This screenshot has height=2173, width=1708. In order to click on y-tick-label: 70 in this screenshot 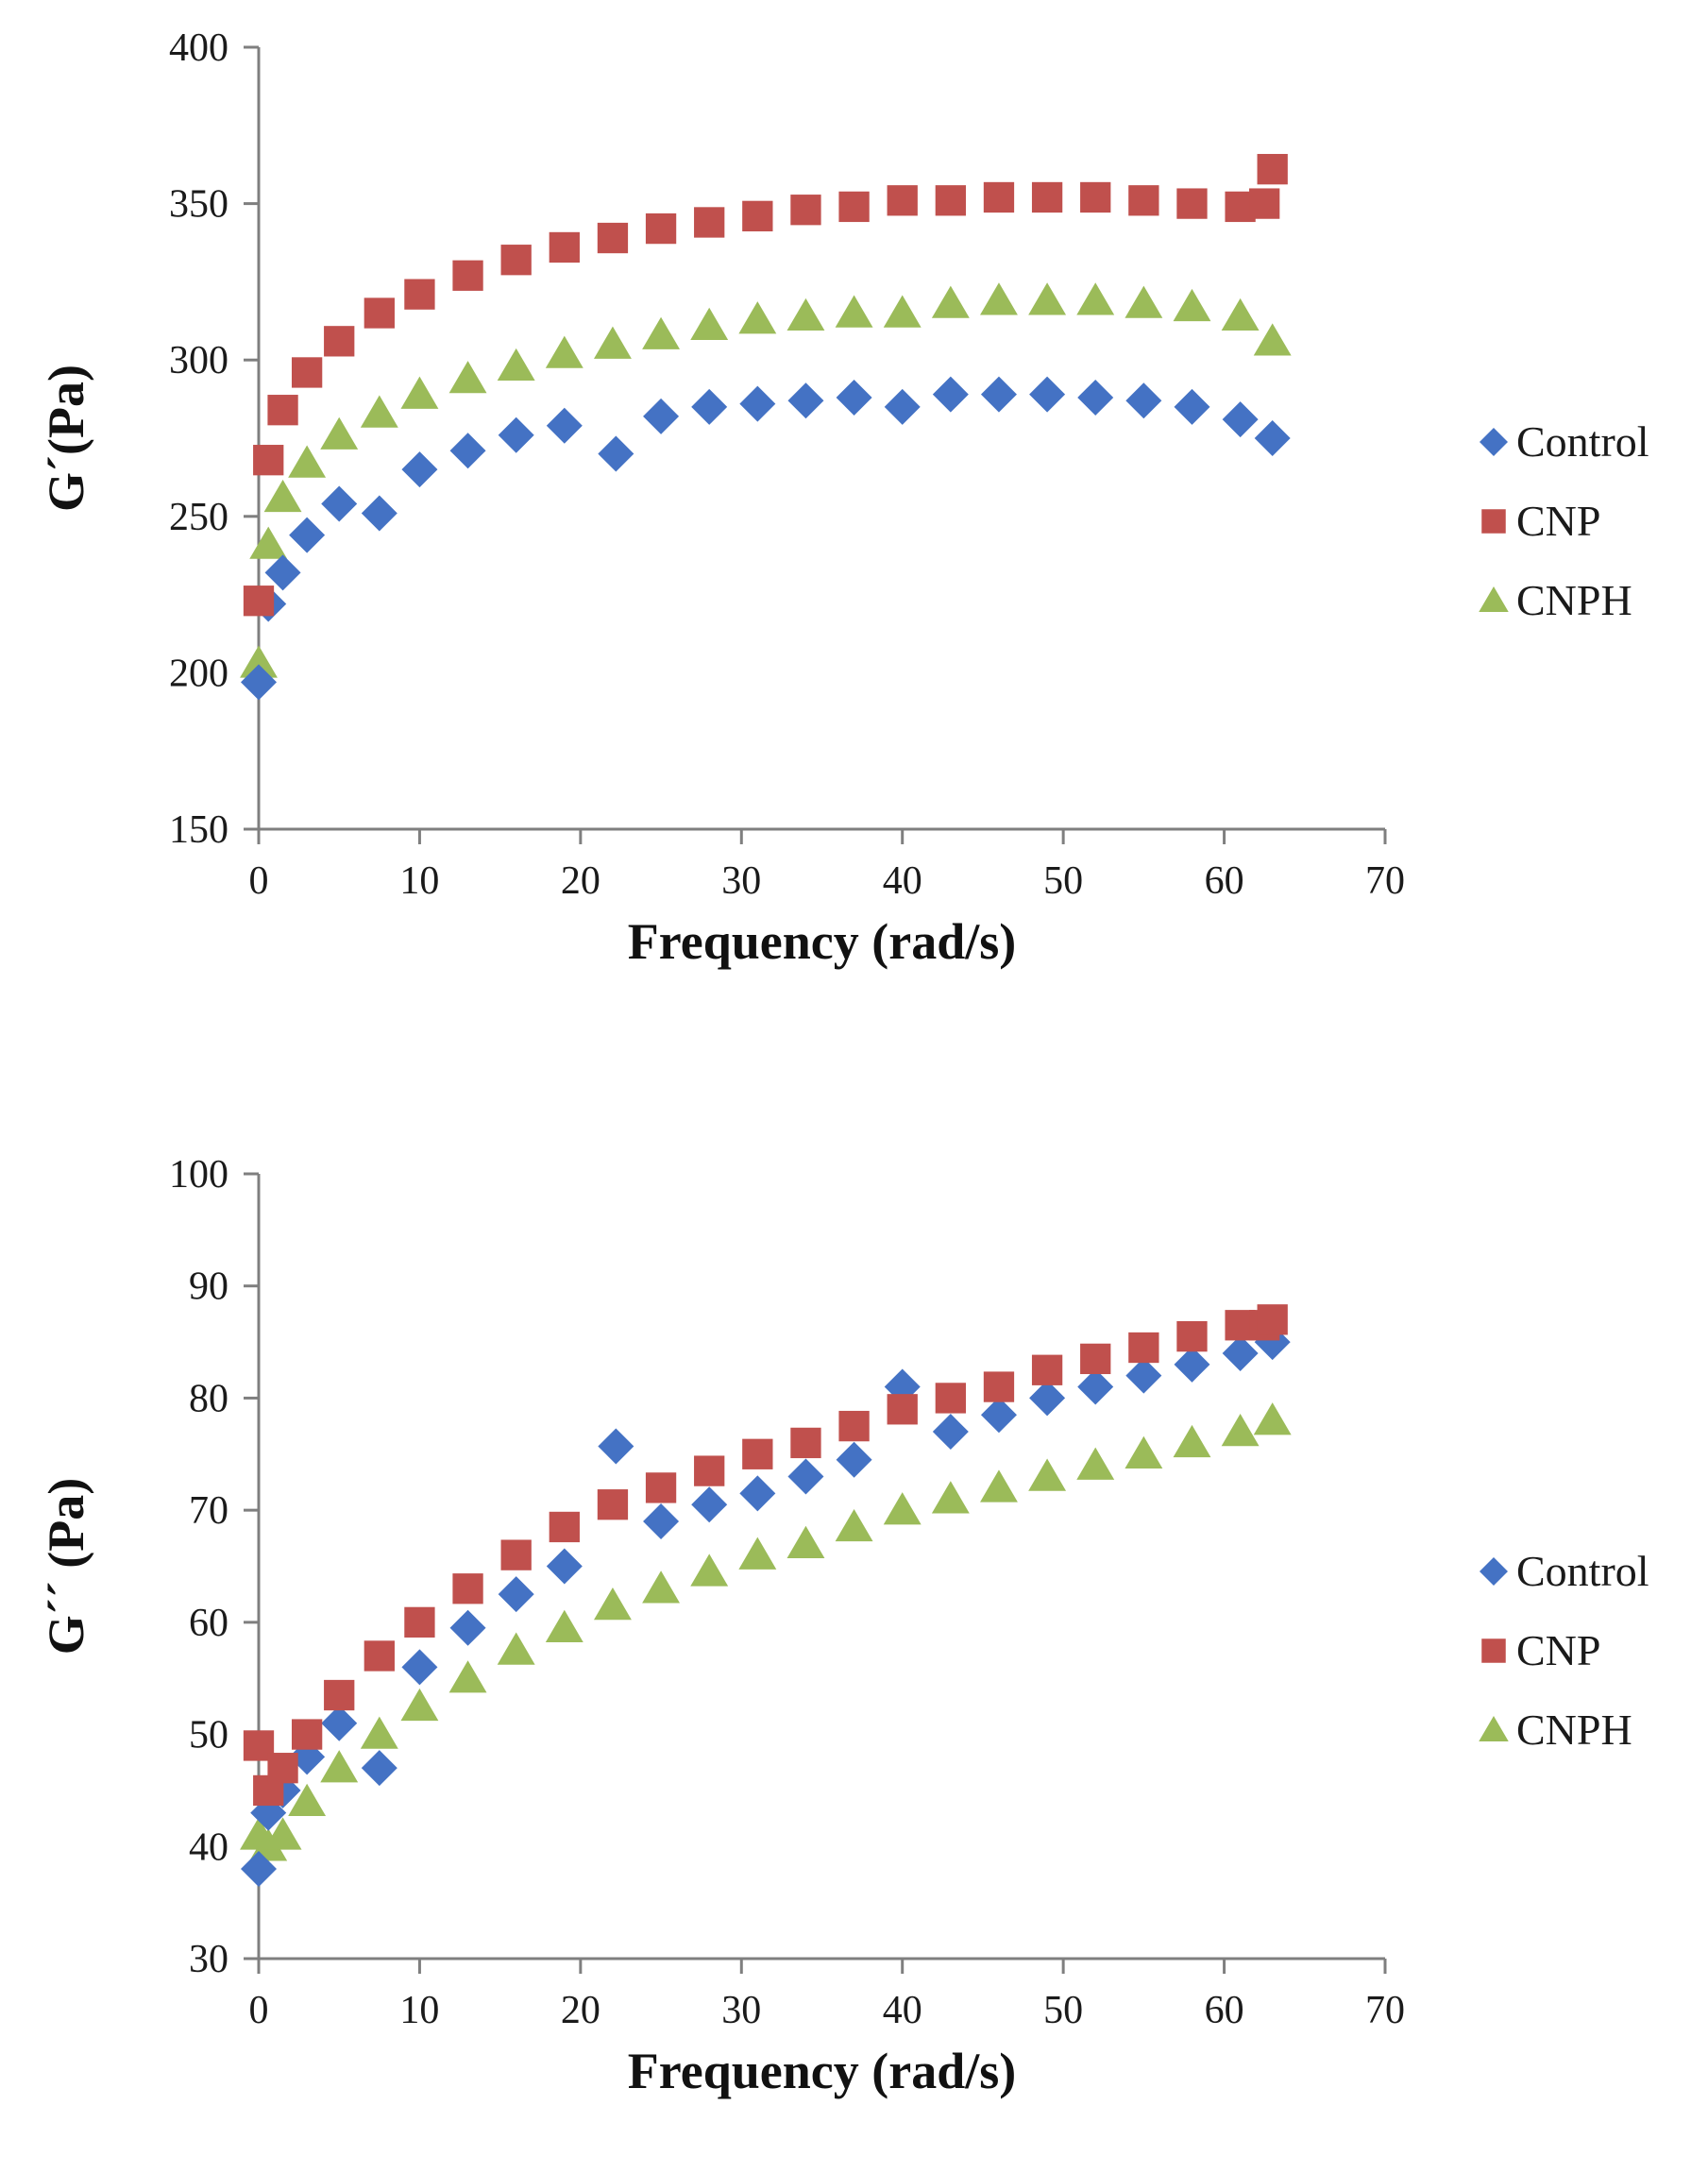, I will do `click(208, 1511)`.